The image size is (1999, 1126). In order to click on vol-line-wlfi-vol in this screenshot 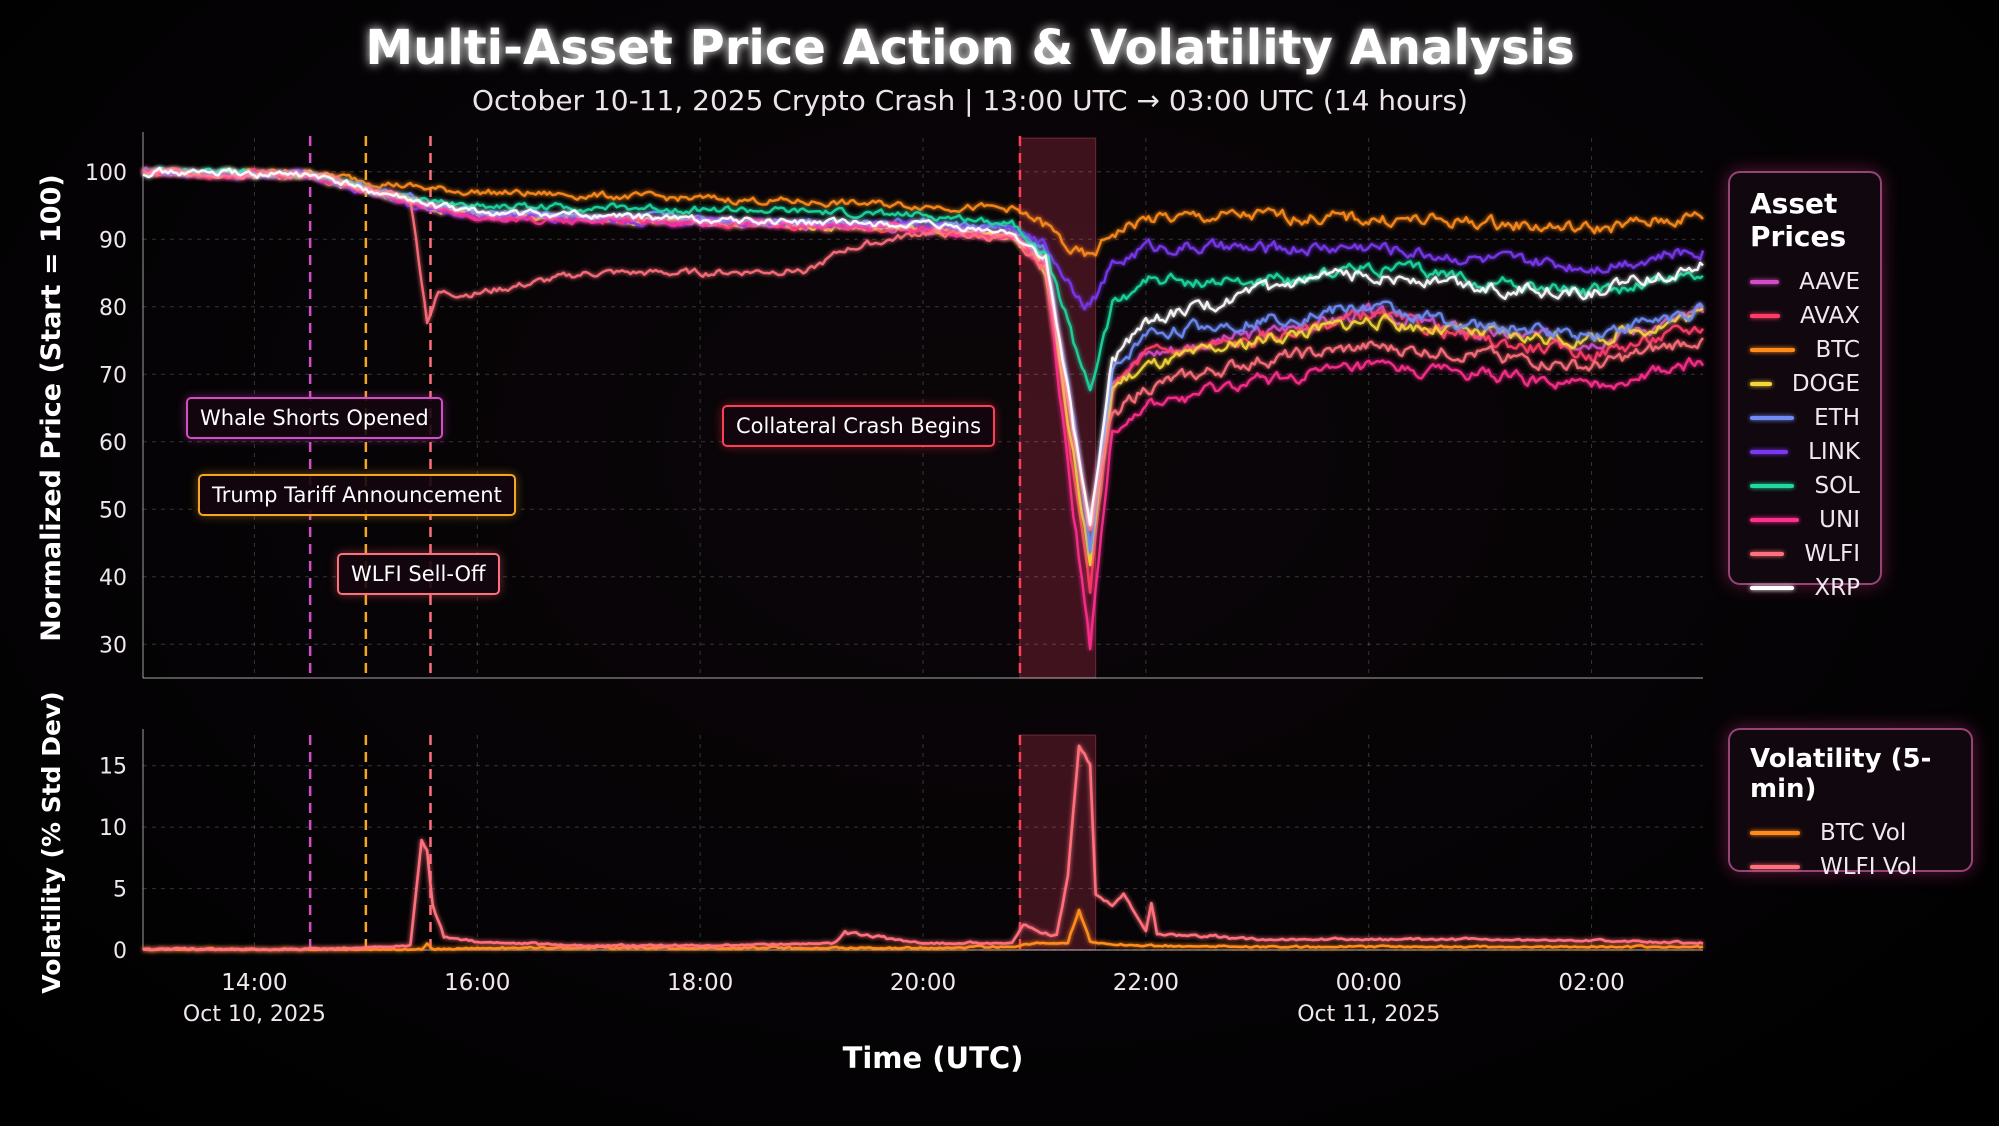, I will do `click(923, 848)`.